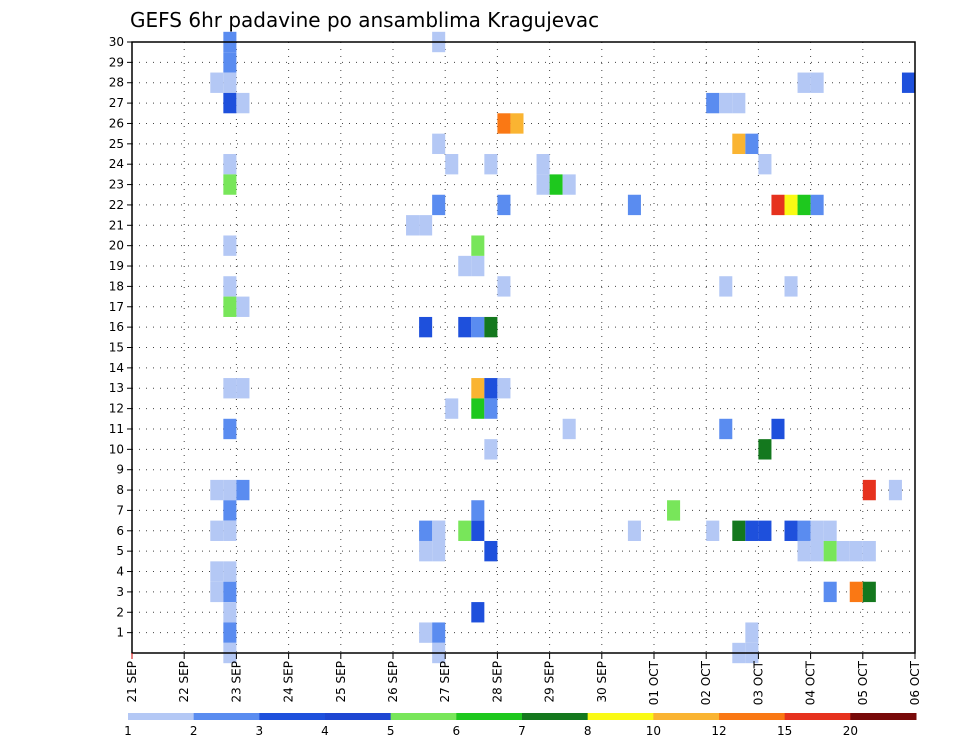 The height and width of the screenshot is (742, 960). I want to click on y-tick-label: 6, so click(120, 531).